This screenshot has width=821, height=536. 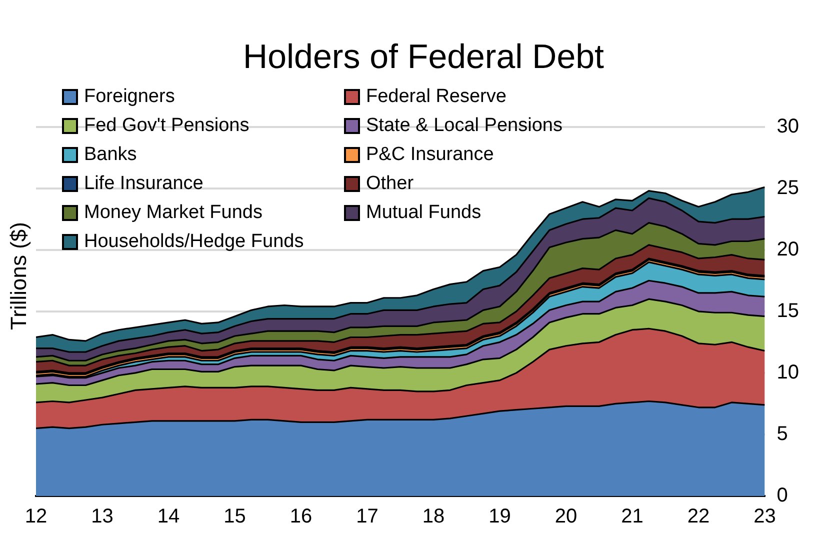 What do you see at coordinates (788, 126) in the screenshot?
I see `y-tick-label: 30` at bounding box center [788, 126].